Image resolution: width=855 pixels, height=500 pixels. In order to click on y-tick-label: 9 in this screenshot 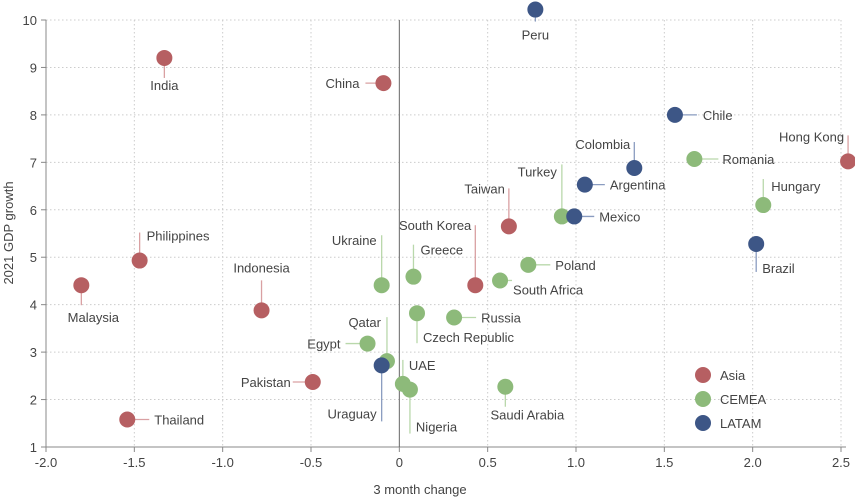, I will do `click(33, 67)`.